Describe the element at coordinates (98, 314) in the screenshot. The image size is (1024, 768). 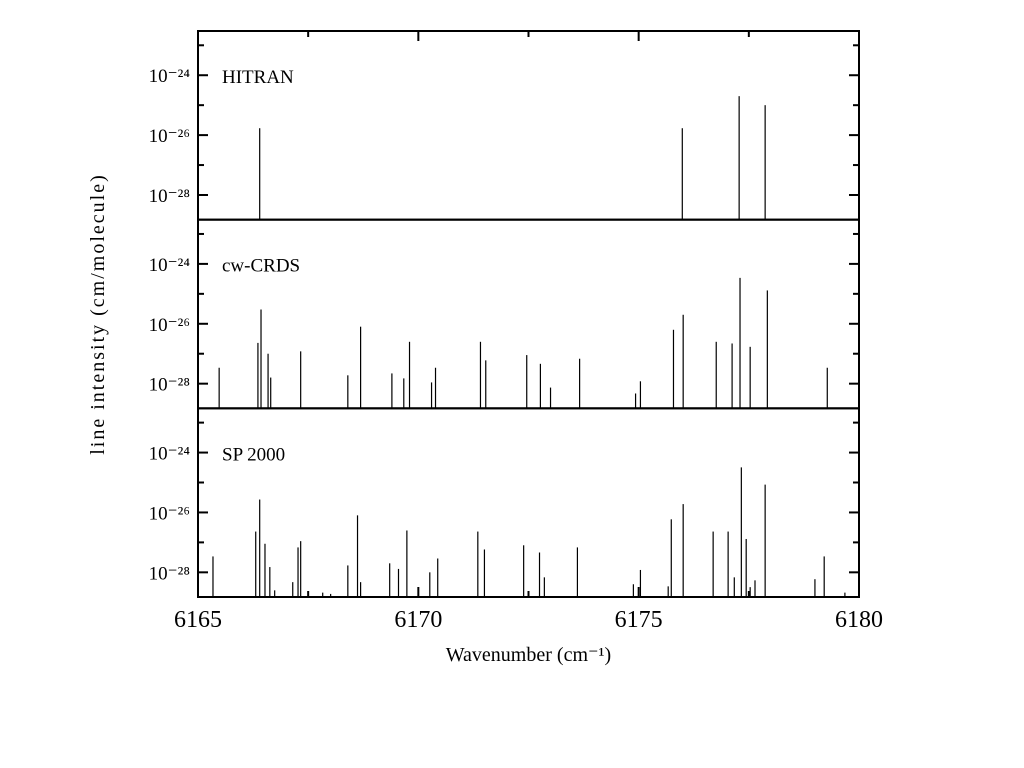
I see `y-axis-label: line intensity (cm/molecule)` at that location.